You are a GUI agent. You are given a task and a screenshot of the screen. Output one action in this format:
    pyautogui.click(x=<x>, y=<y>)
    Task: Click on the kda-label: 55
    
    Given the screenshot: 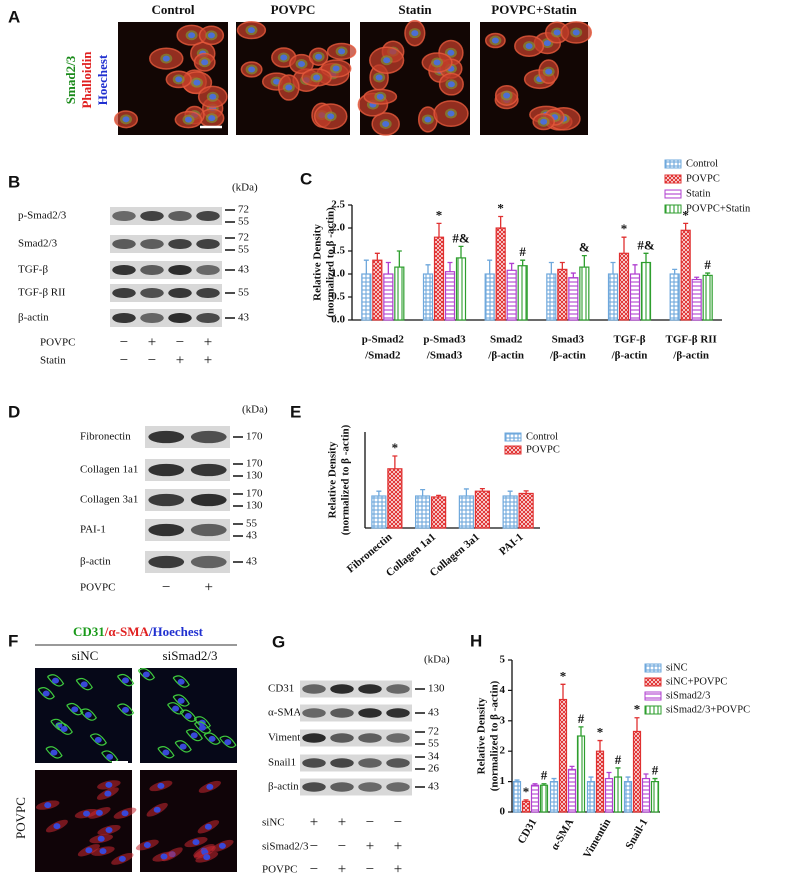 What is the action you would take?
    pyautogui.click(x=252, y=524)
    